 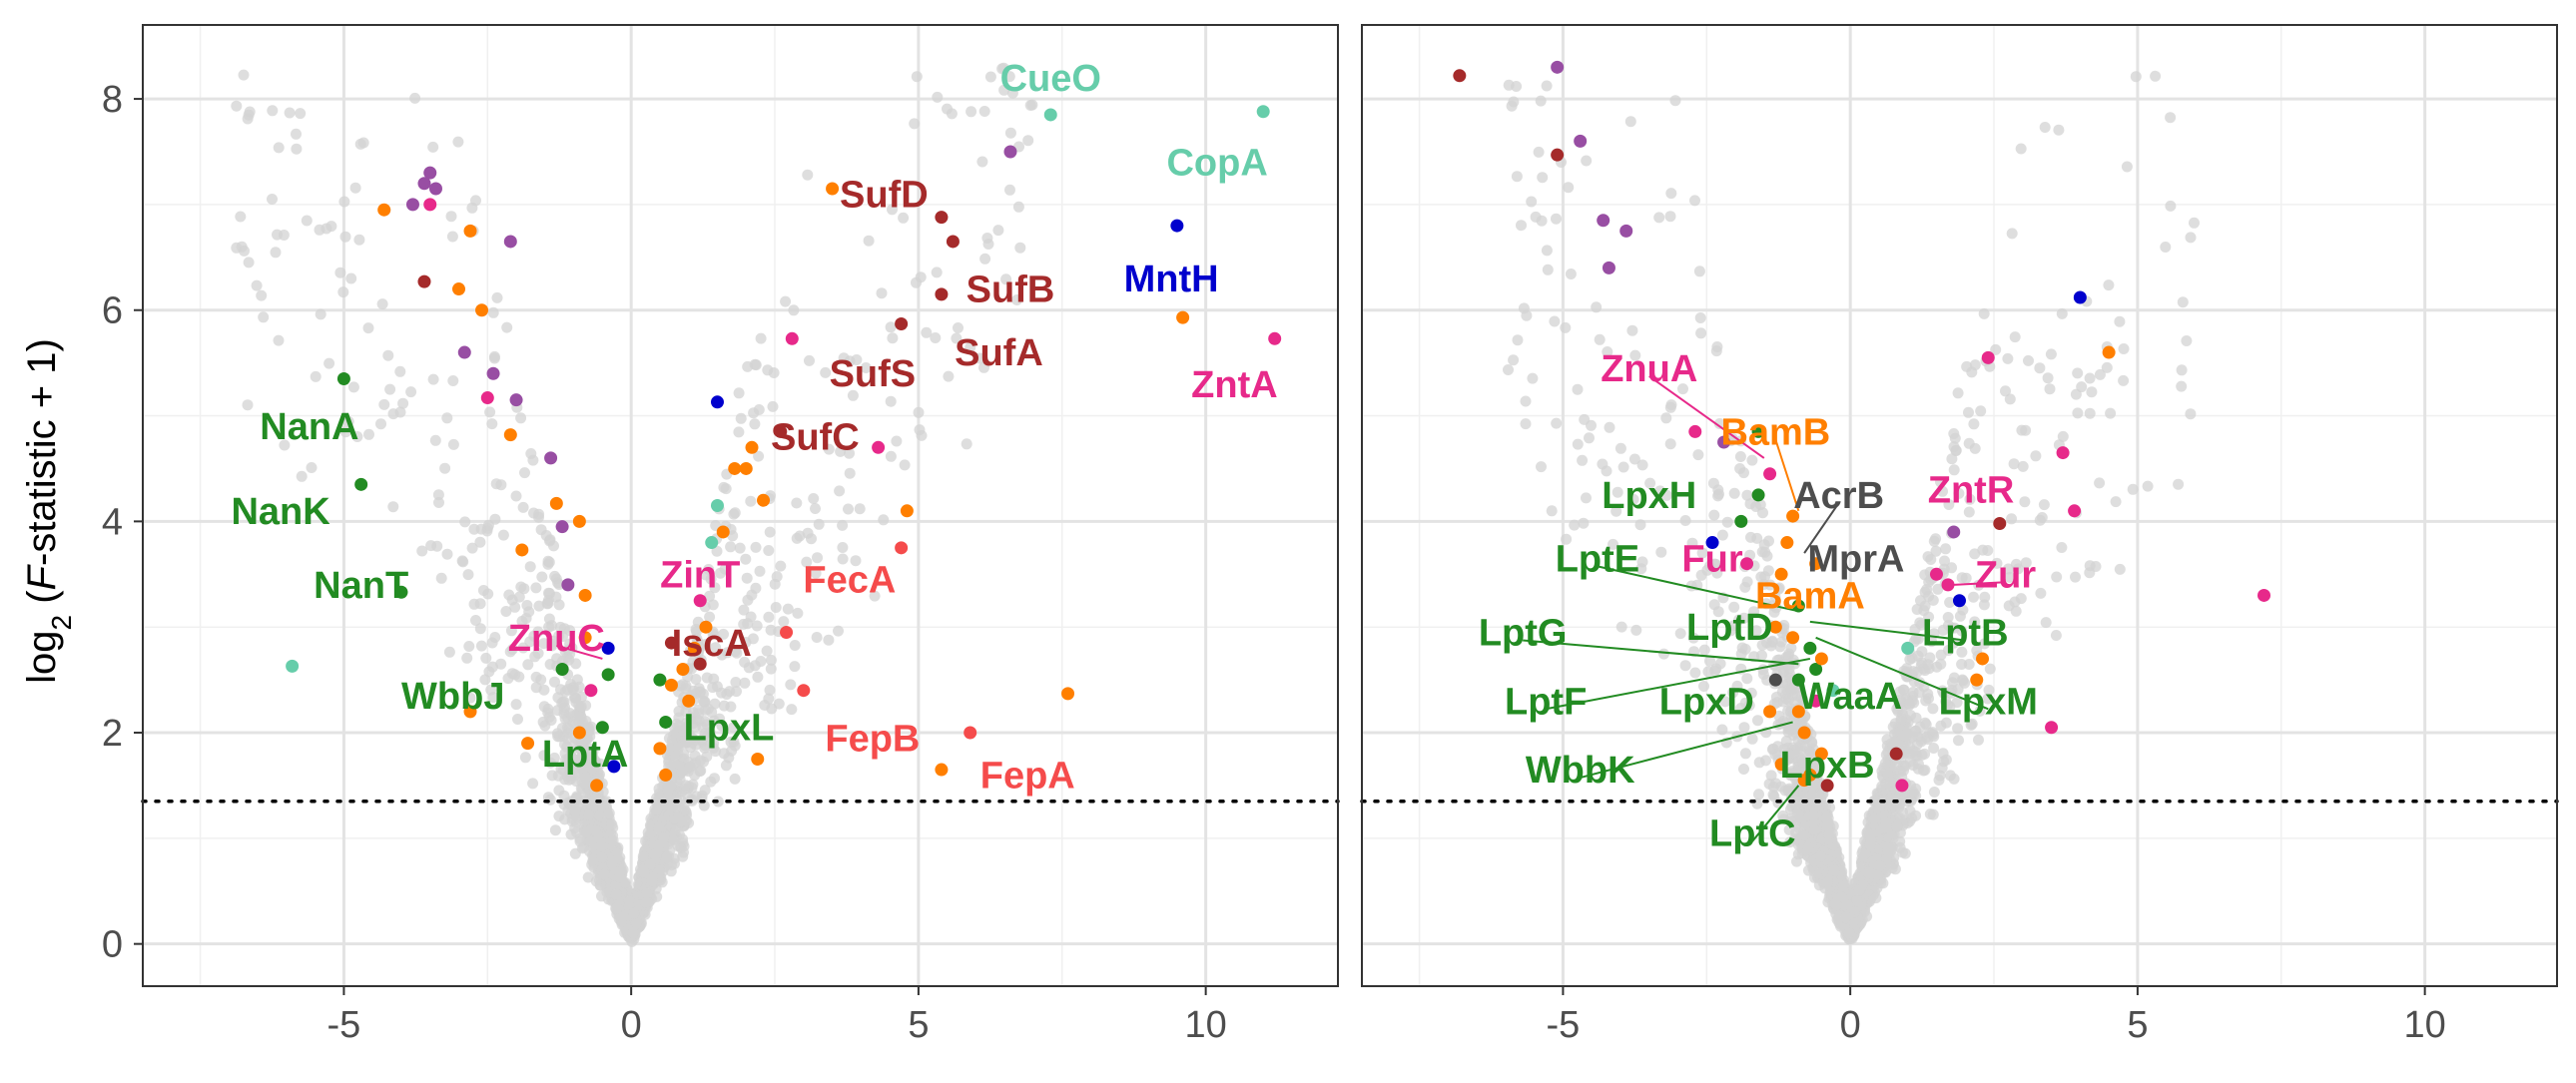 What do you see at coordinates (1546, 702) in the screenshot?
I see `gene-label-lptf: LptF` at bounding box center [1546, 702].